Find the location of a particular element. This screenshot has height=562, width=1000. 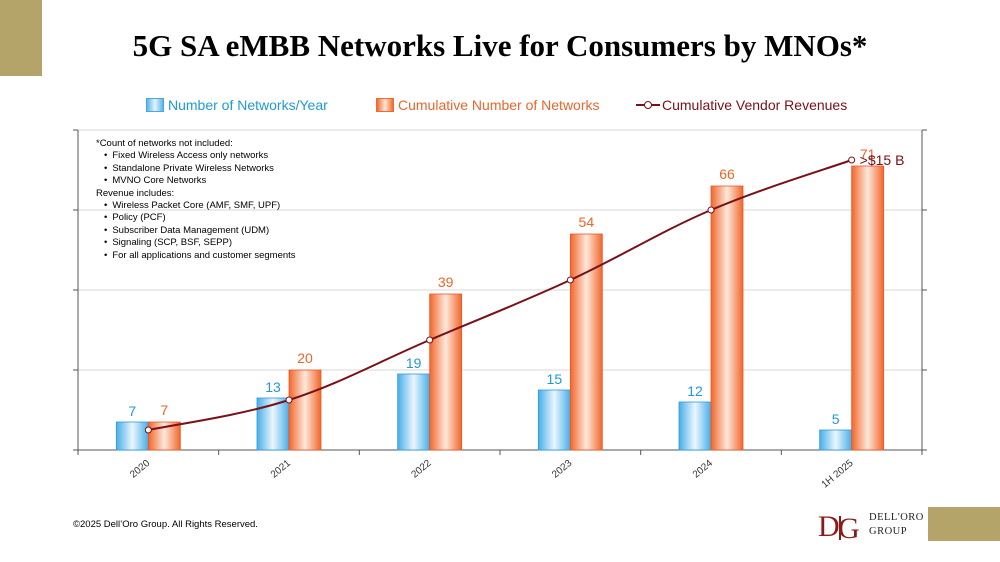

notes-revenue-heading: Revenue includes: is located at coordinates (135, 193).